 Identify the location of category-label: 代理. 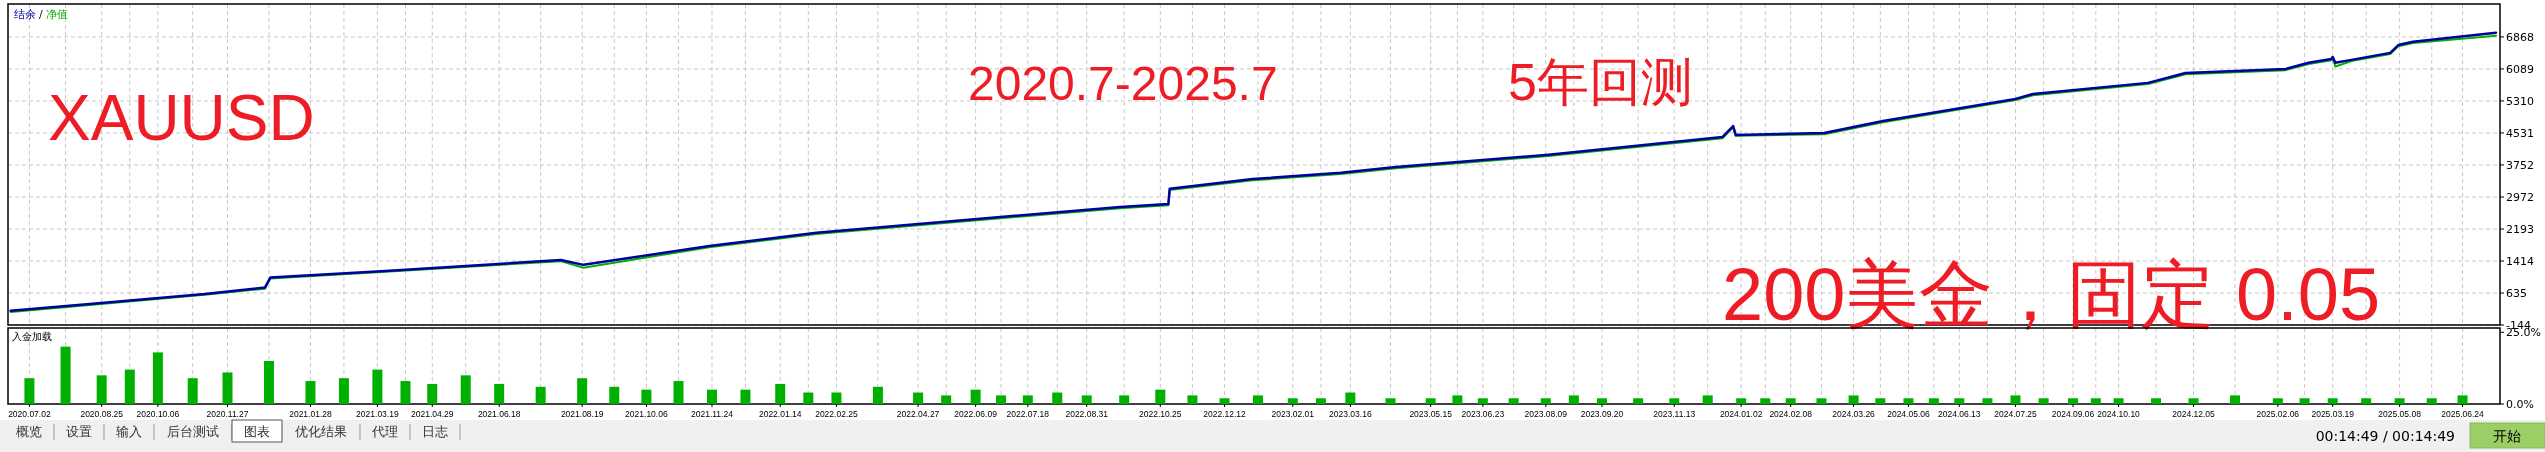
(384, 431).